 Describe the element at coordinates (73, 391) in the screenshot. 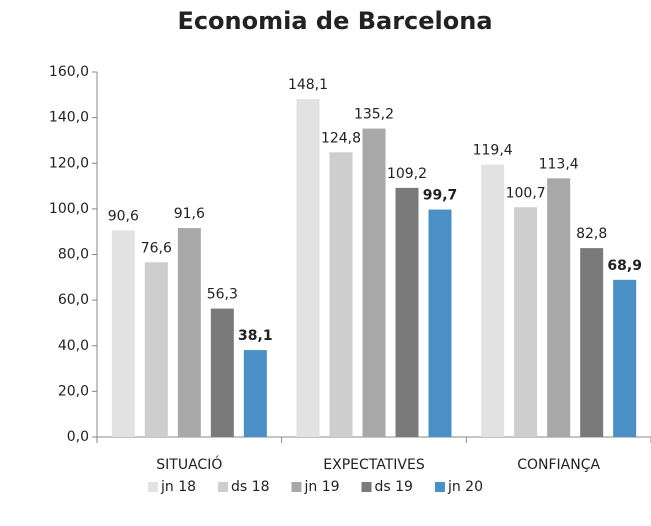

I see `y-tick-label: 20,0` at that location.